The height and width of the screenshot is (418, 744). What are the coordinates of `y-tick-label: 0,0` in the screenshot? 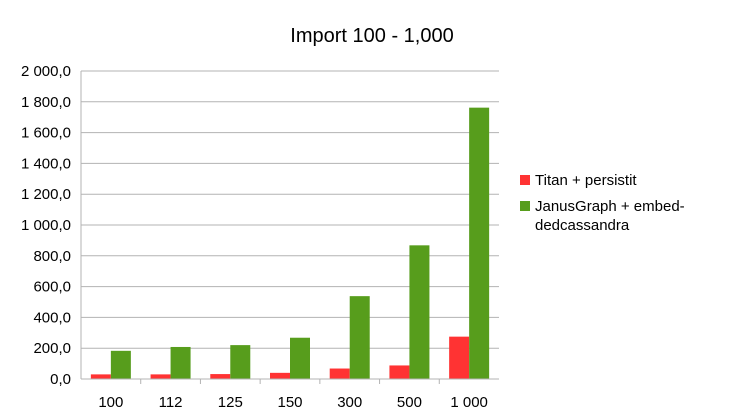 It's located at (60, 379).